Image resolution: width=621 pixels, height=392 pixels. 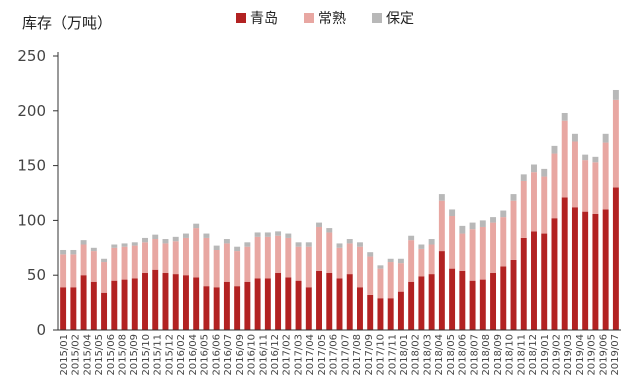 I want to click on x-tick-label: 2019/06, so click(x=603, y=355).